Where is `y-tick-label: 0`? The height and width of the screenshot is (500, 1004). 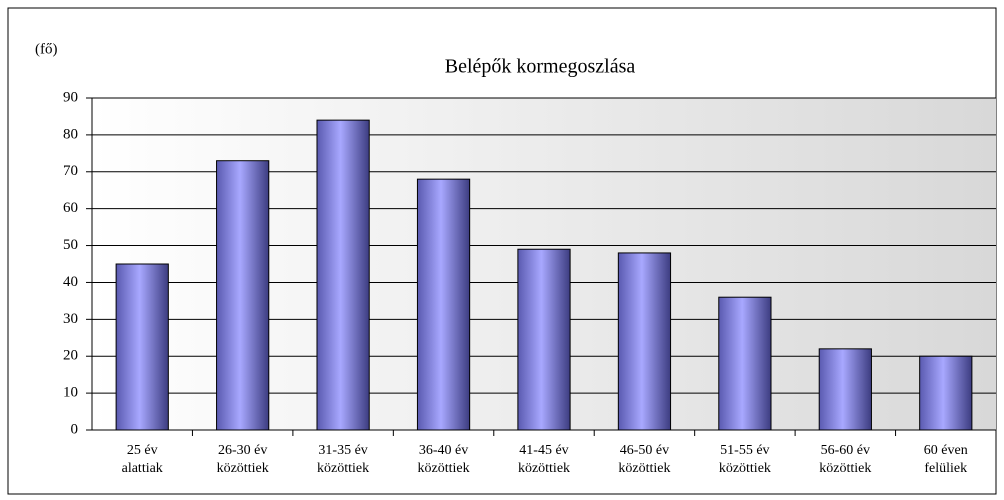
y-tick-label: 0 is located at coordinates (75, 429).